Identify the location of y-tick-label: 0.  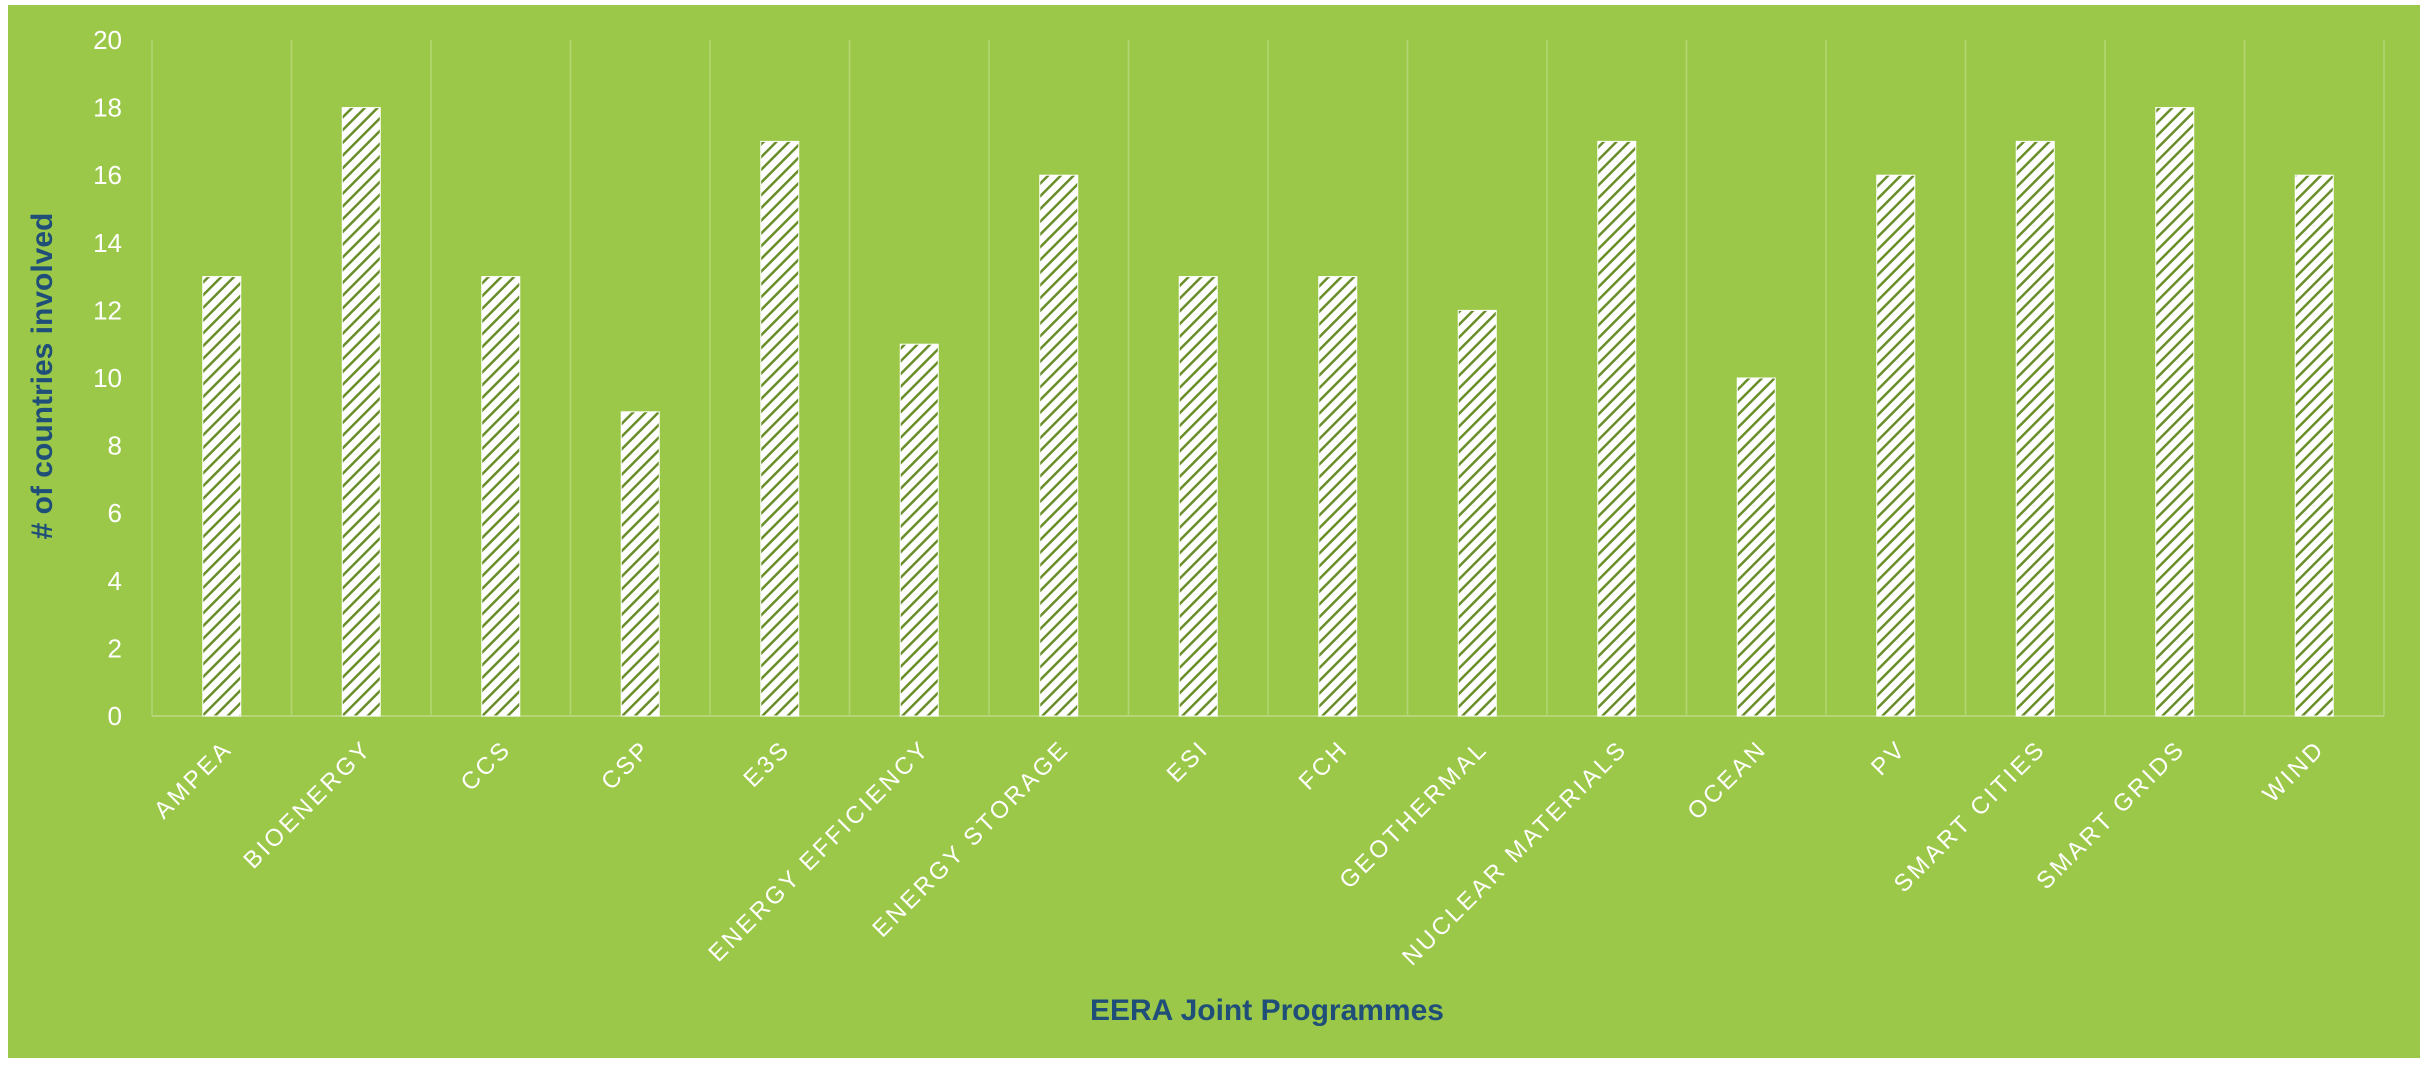
(115, 716).